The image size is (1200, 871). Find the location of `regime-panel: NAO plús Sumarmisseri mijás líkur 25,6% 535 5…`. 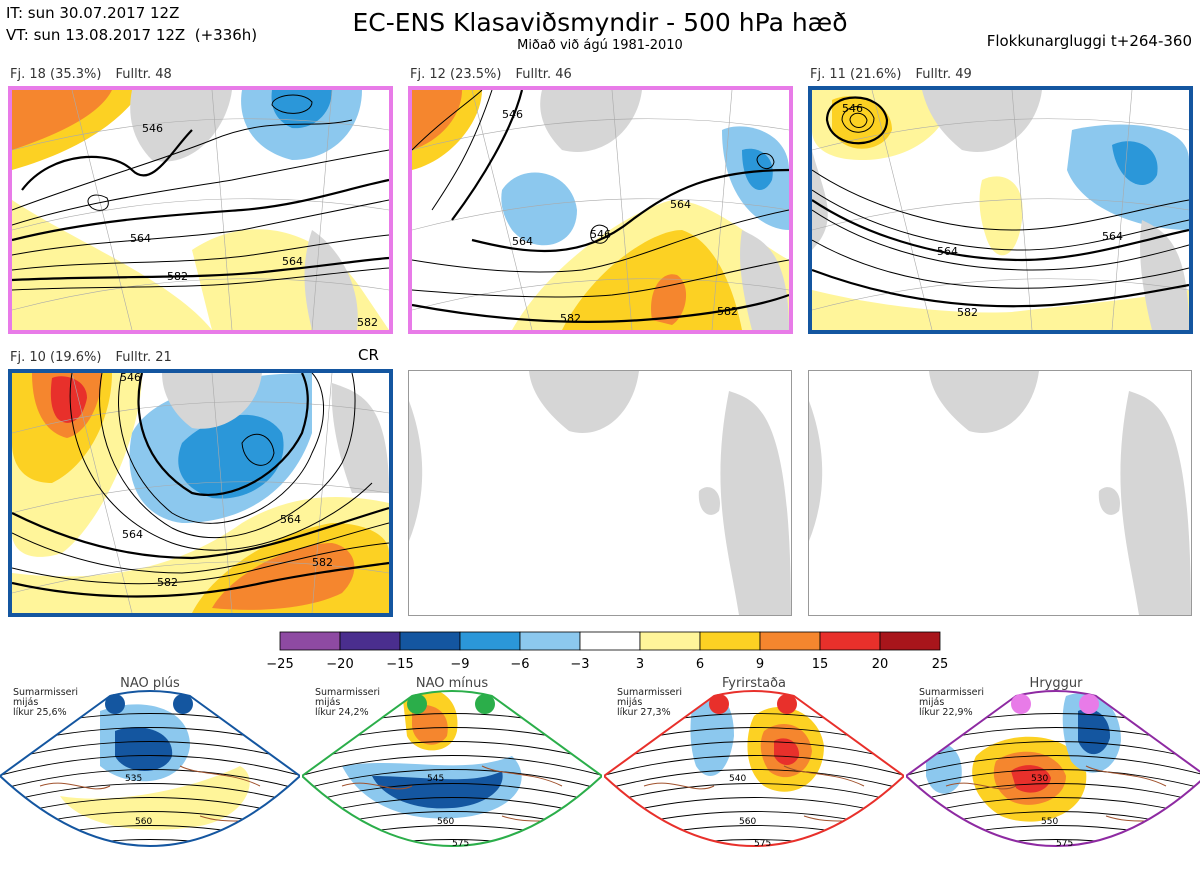

regime-panel: NAO plús Sumarmisseri mijás líkur 25,6% 535 5… is located at coordinates (150, 773).